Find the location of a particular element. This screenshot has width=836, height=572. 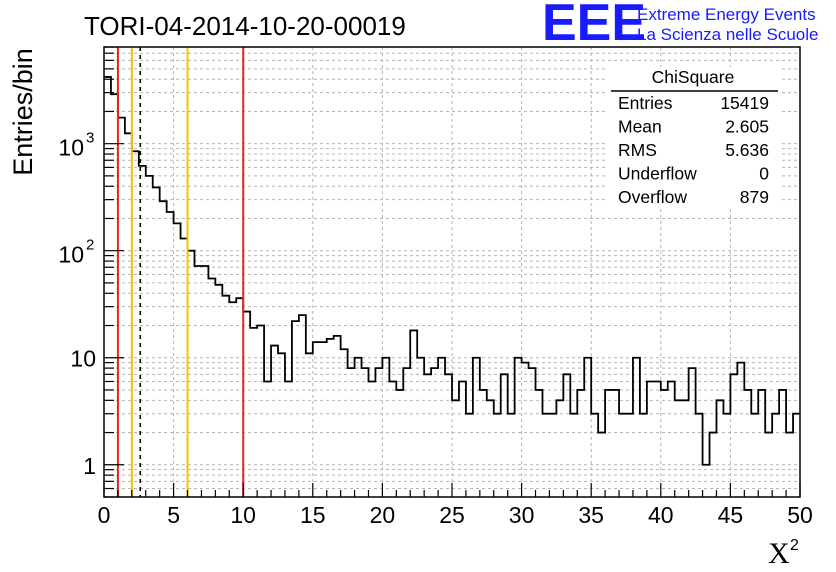

x-tick-label: 50 is located at coordinates (800, 515).